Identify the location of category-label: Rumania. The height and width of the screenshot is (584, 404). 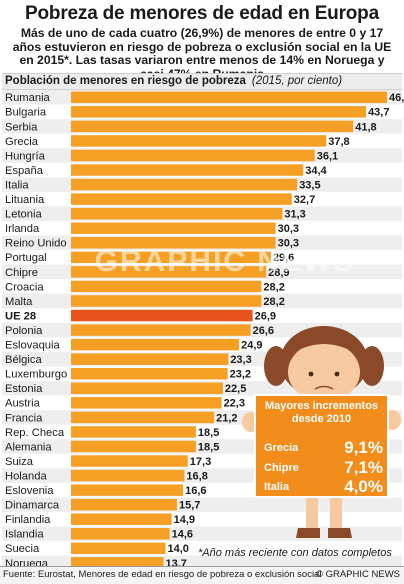
(28, 98).